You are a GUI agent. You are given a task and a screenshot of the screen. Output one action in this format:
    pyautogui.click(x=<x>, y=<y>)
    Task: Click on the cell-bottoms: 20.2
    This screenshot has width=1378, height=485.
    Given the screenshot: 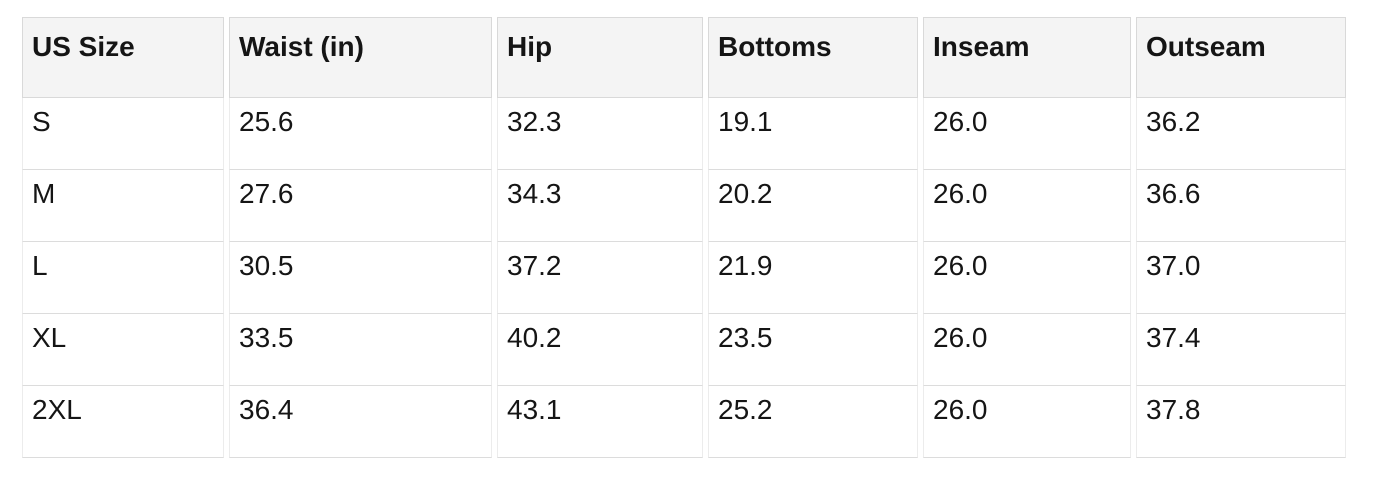 What is the action you would take?
    pyautogui.click(x=813, y=206)
    